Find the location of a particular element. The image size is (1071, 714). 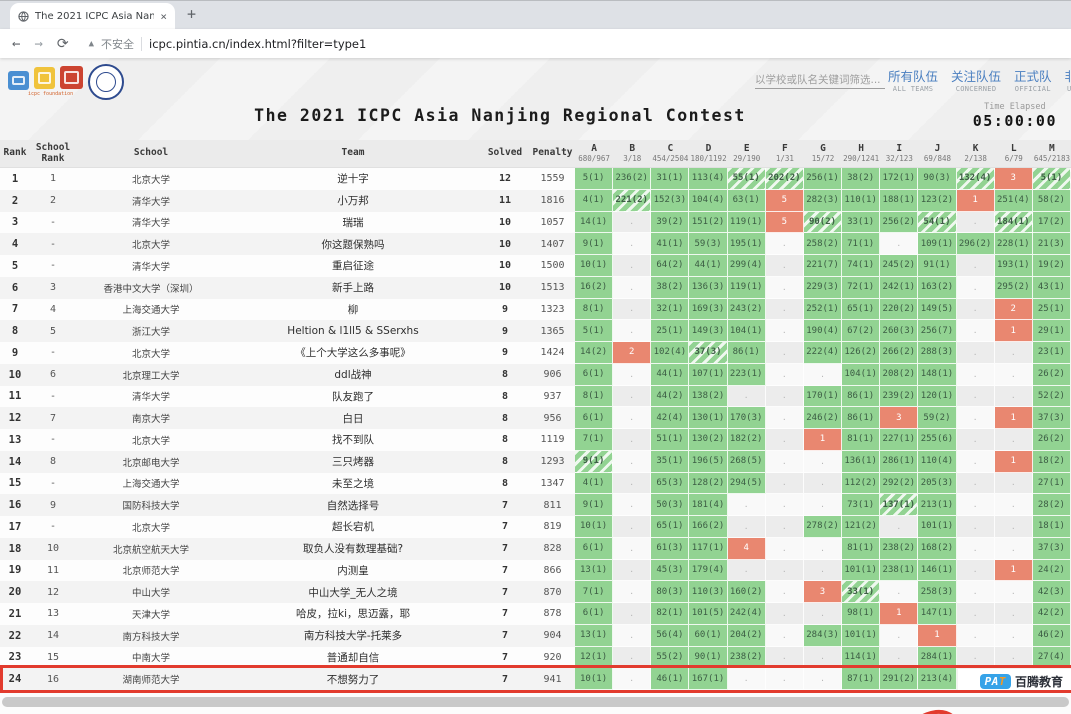

problem-cell-E: 299(4) is located at coordinates (746, 266).